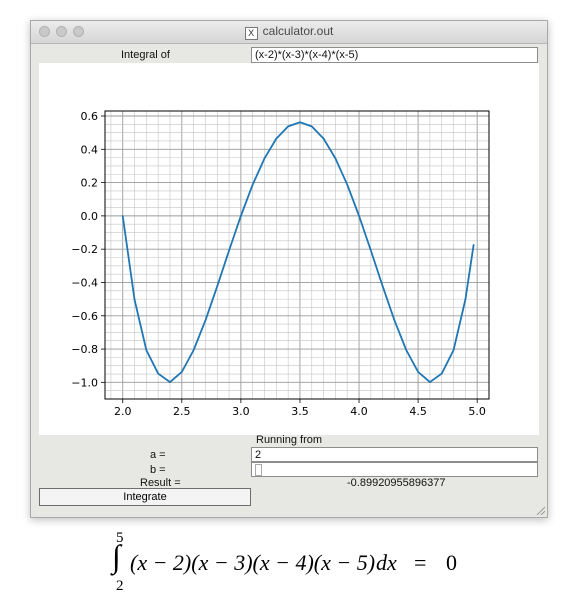 The width and height of the screenshot is (573, 605). Describe the element at coordinates (258, 470) in the screenshot. I see `cursor-icon` at that location.